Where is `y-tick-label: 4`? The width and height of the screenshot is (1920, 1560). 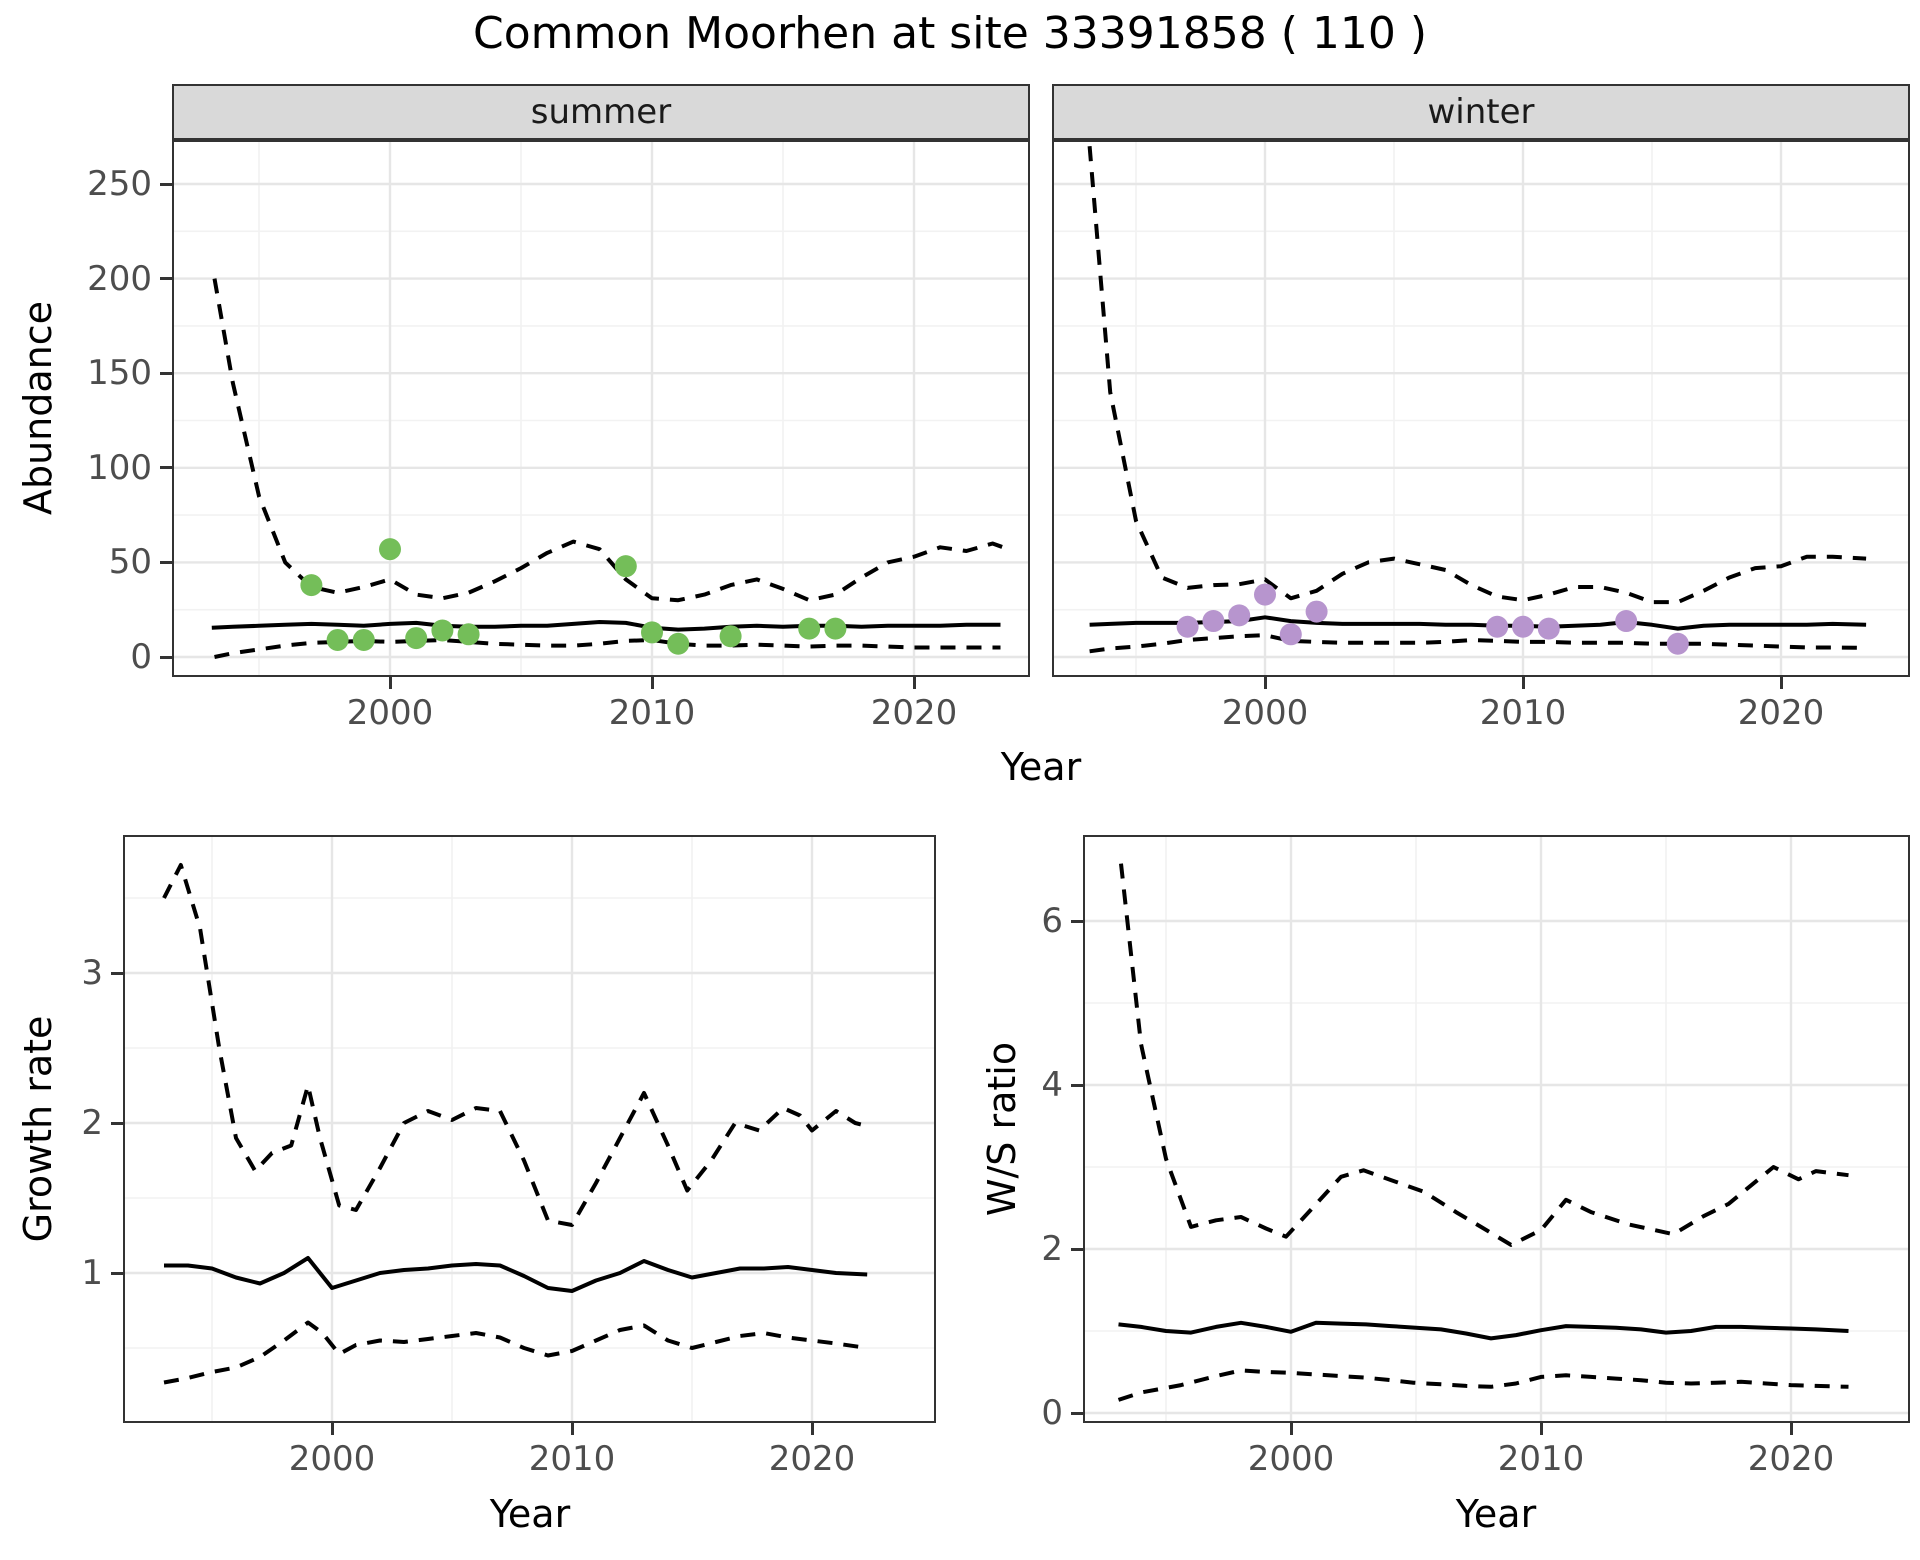
y-tick-label: 4 is located at coordinates (1052, 1085).